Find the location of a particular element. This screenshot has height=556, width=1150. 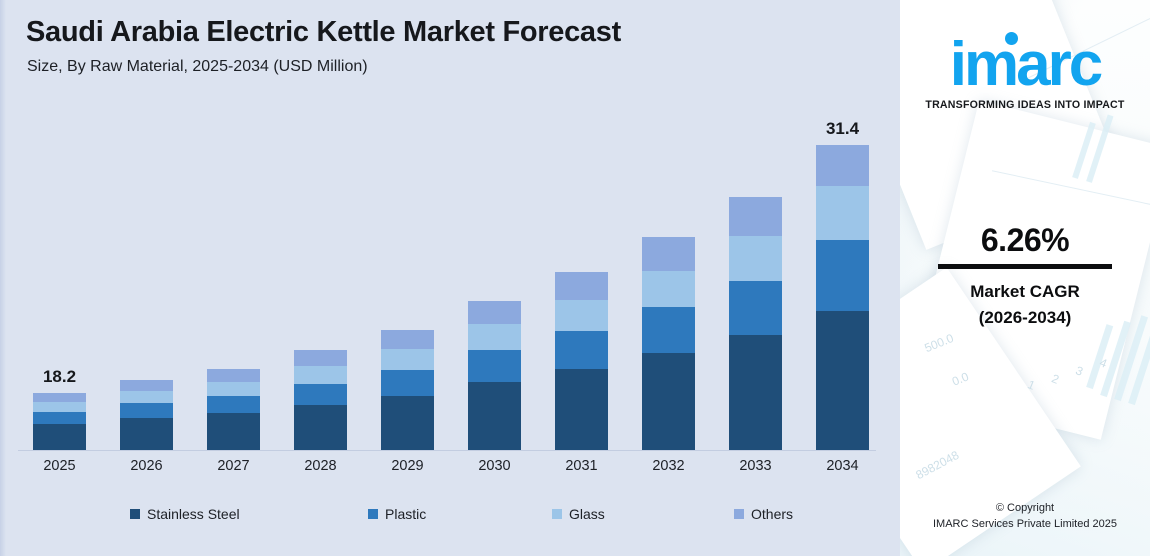

legend-item-others: Others is located at coordinates (763, 514).